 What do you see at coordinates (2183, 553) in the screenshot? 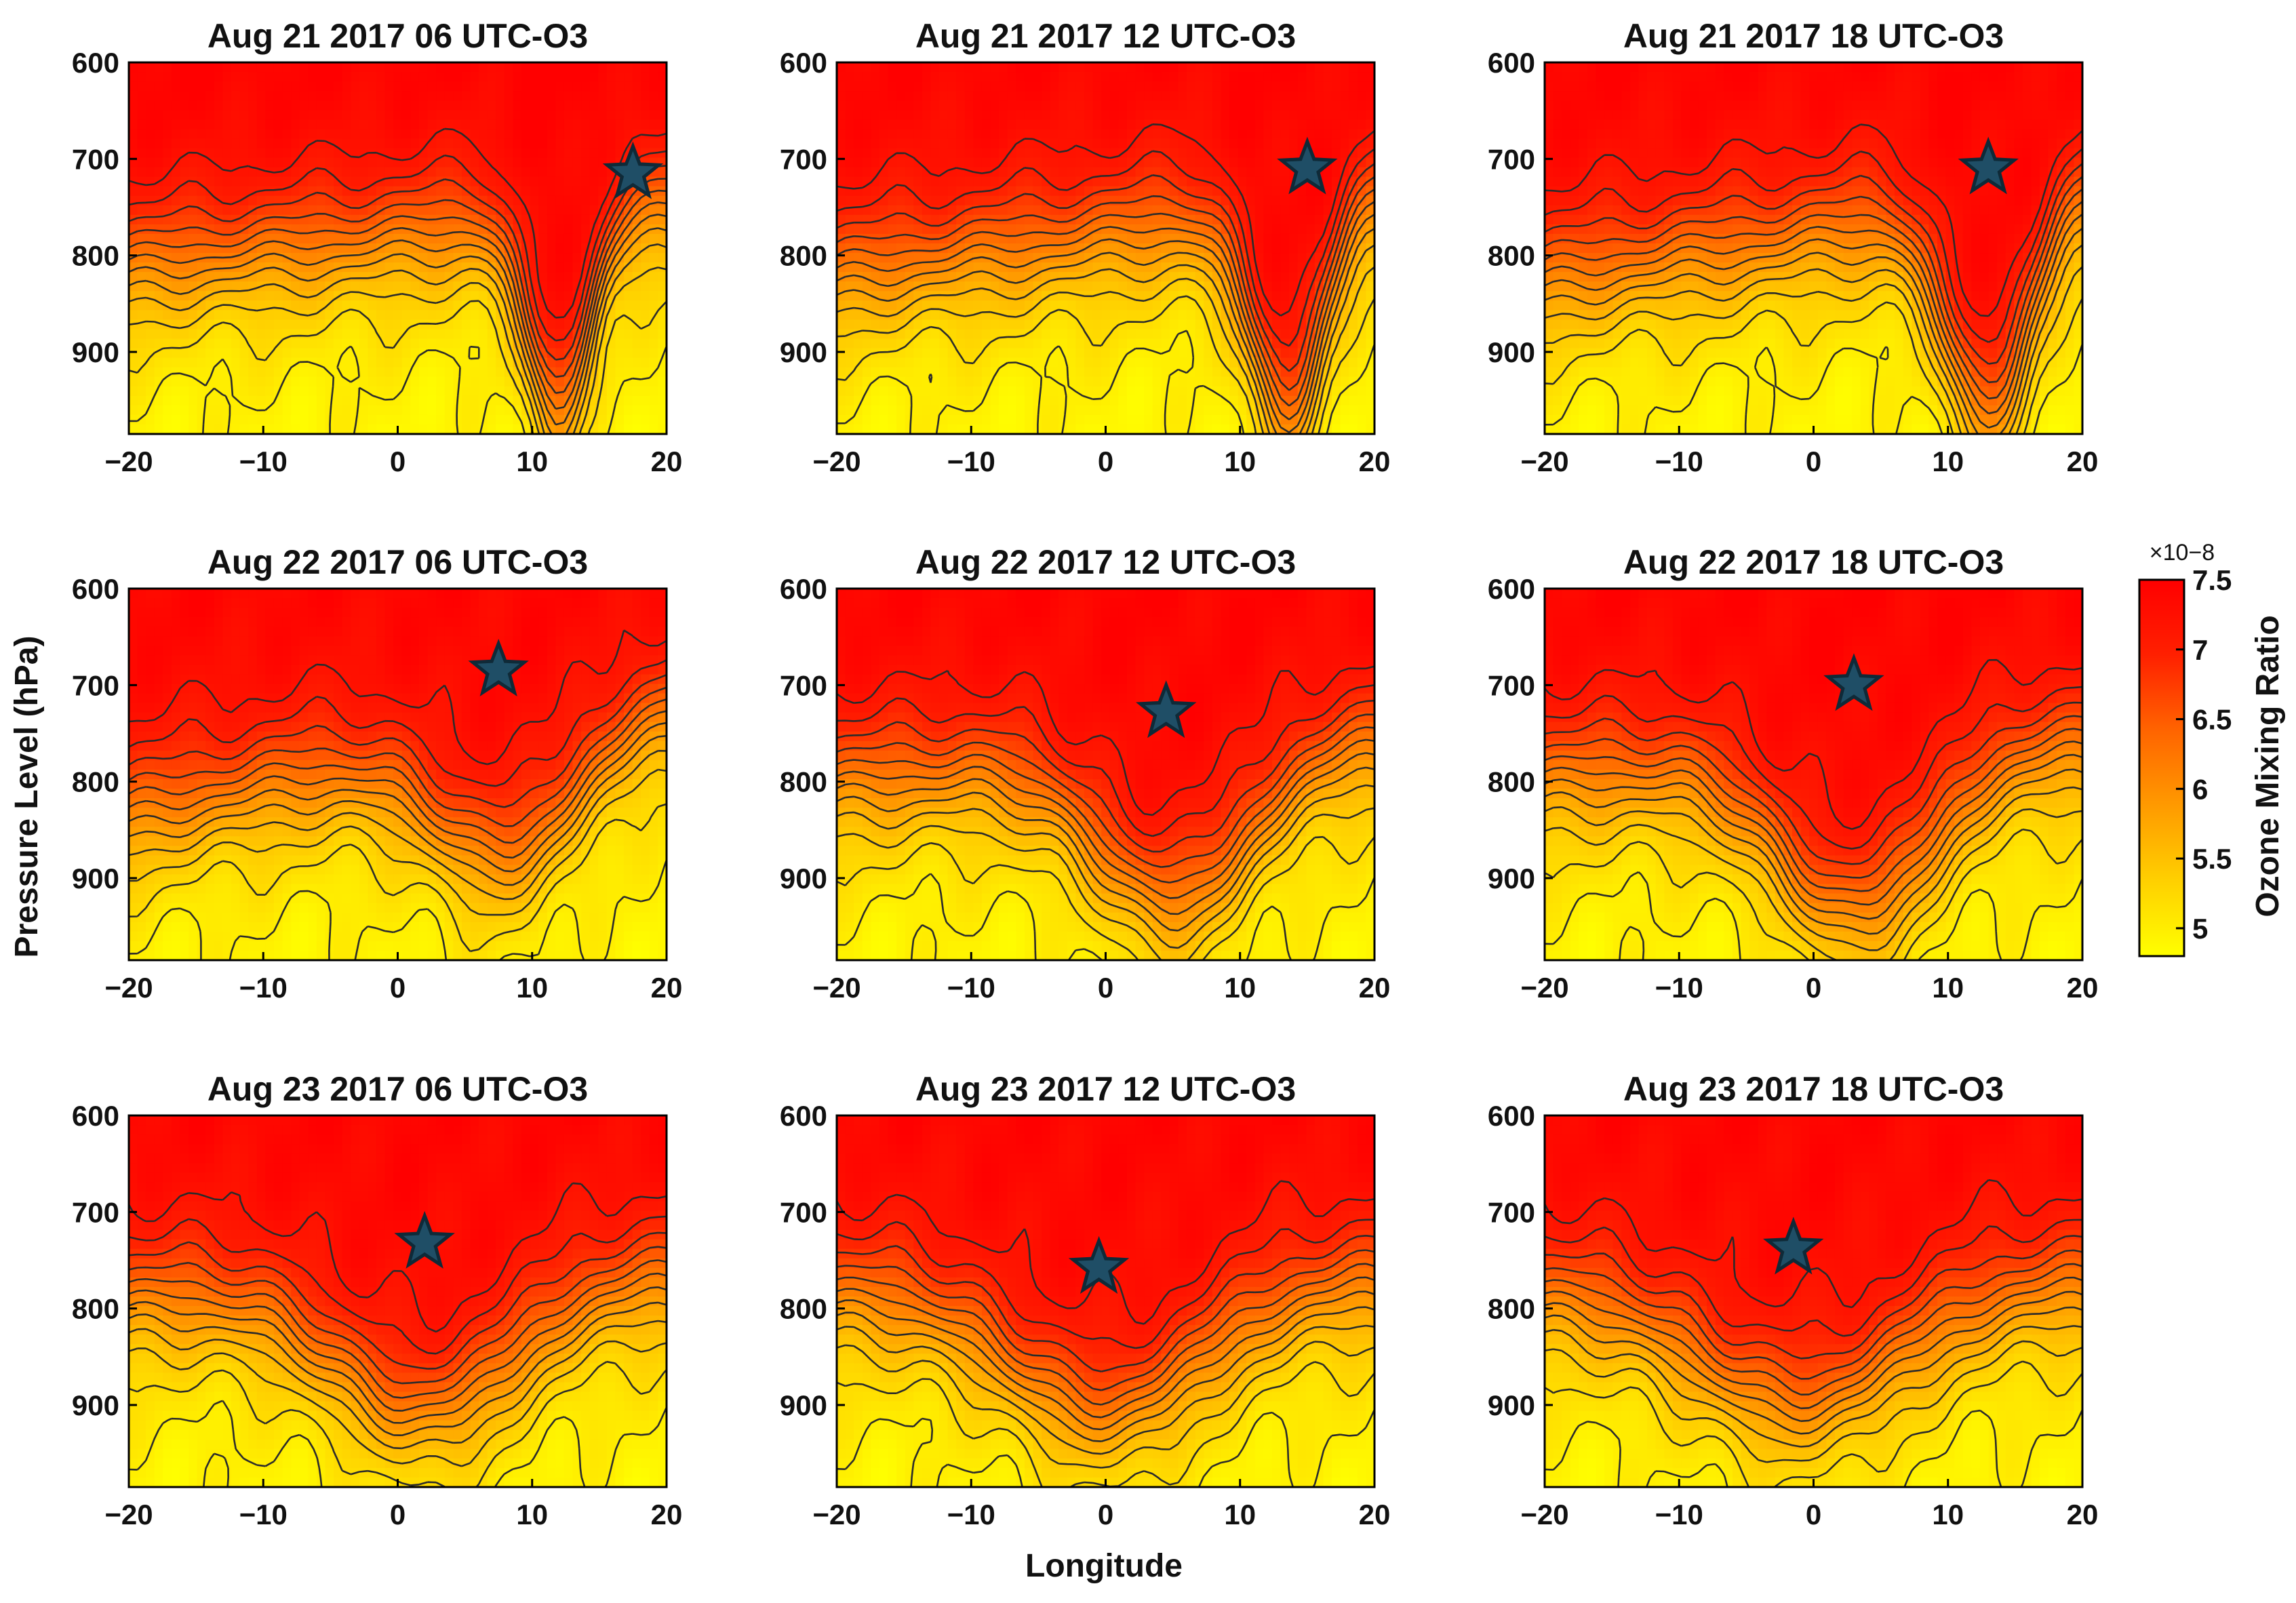
I see `colorbar-exponent: ×10−8` at bounding box center [2183, 553].